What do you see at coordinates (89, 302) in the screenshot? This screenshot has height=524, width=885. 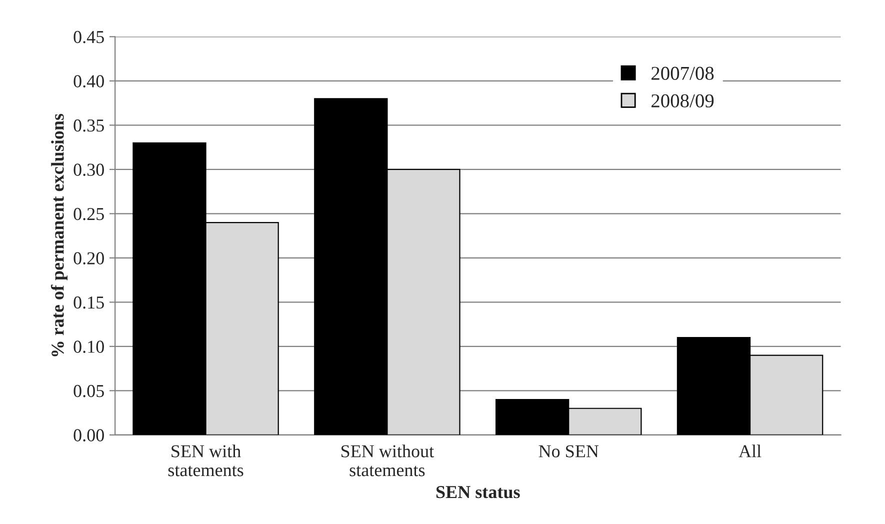 I see `y-tick-label: 0.15` at bounding box center [89, 302].